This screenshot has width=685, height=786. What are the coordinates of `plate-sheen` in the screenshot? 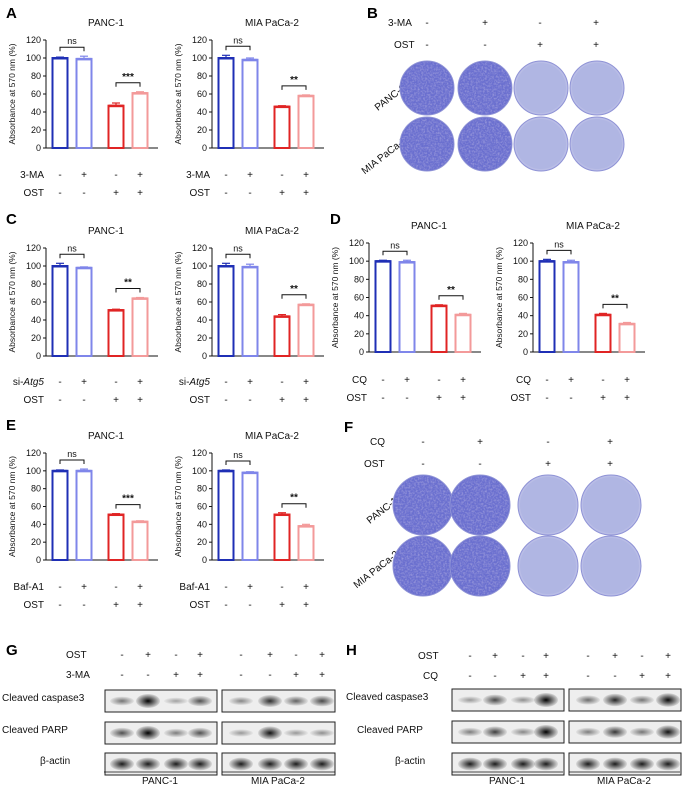 It's located at (541, 88).